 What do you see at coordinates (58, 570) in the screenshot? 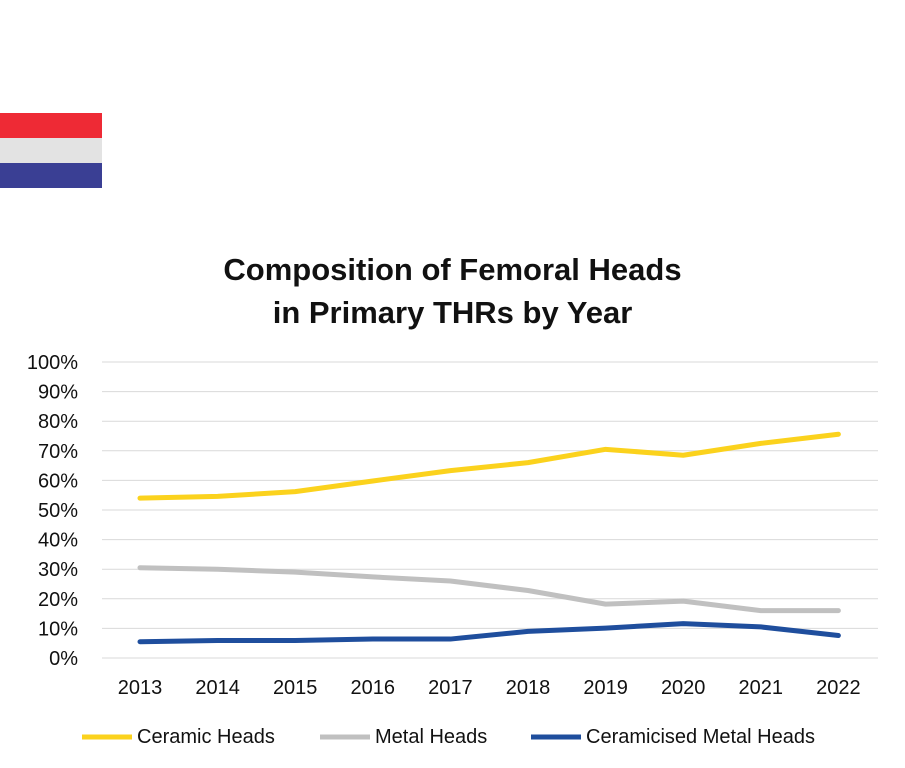
I see `y-tick-label: 30%` at bounding box center [58, 570].